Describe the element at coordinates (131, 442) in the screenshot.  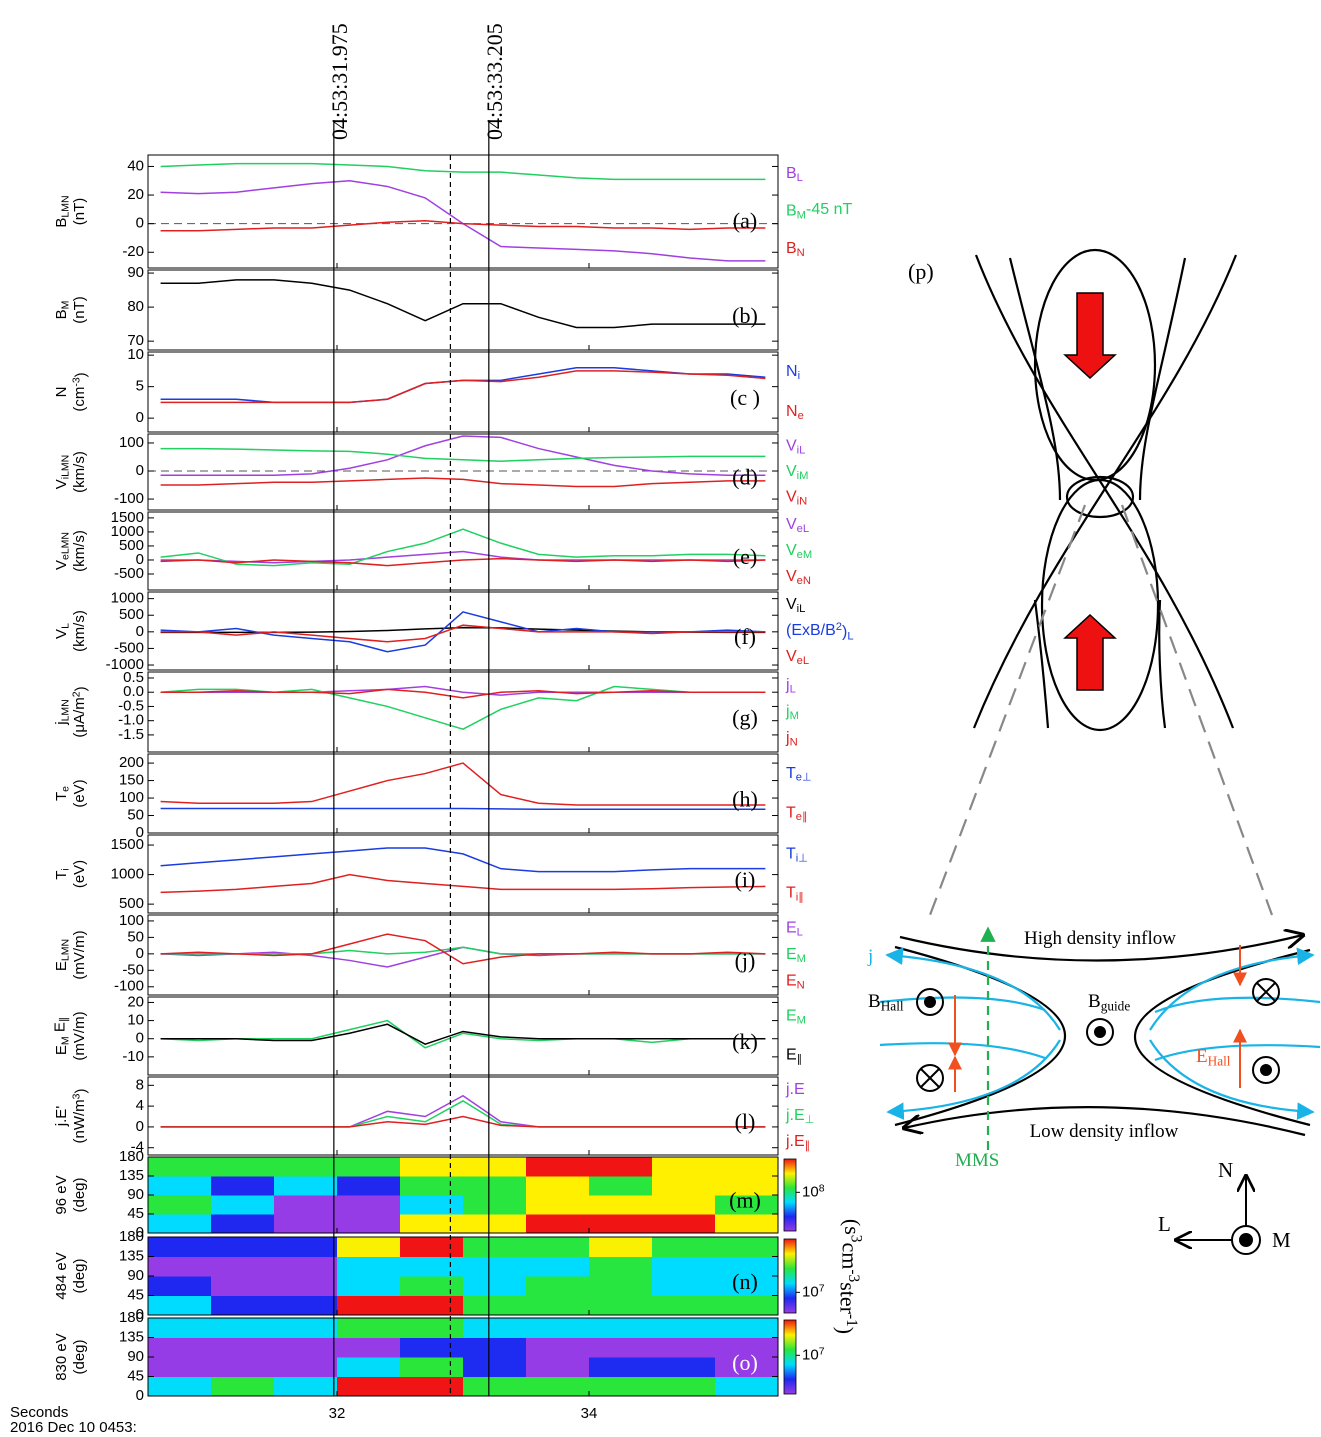
I see `y-tick-label: 100` at that location.